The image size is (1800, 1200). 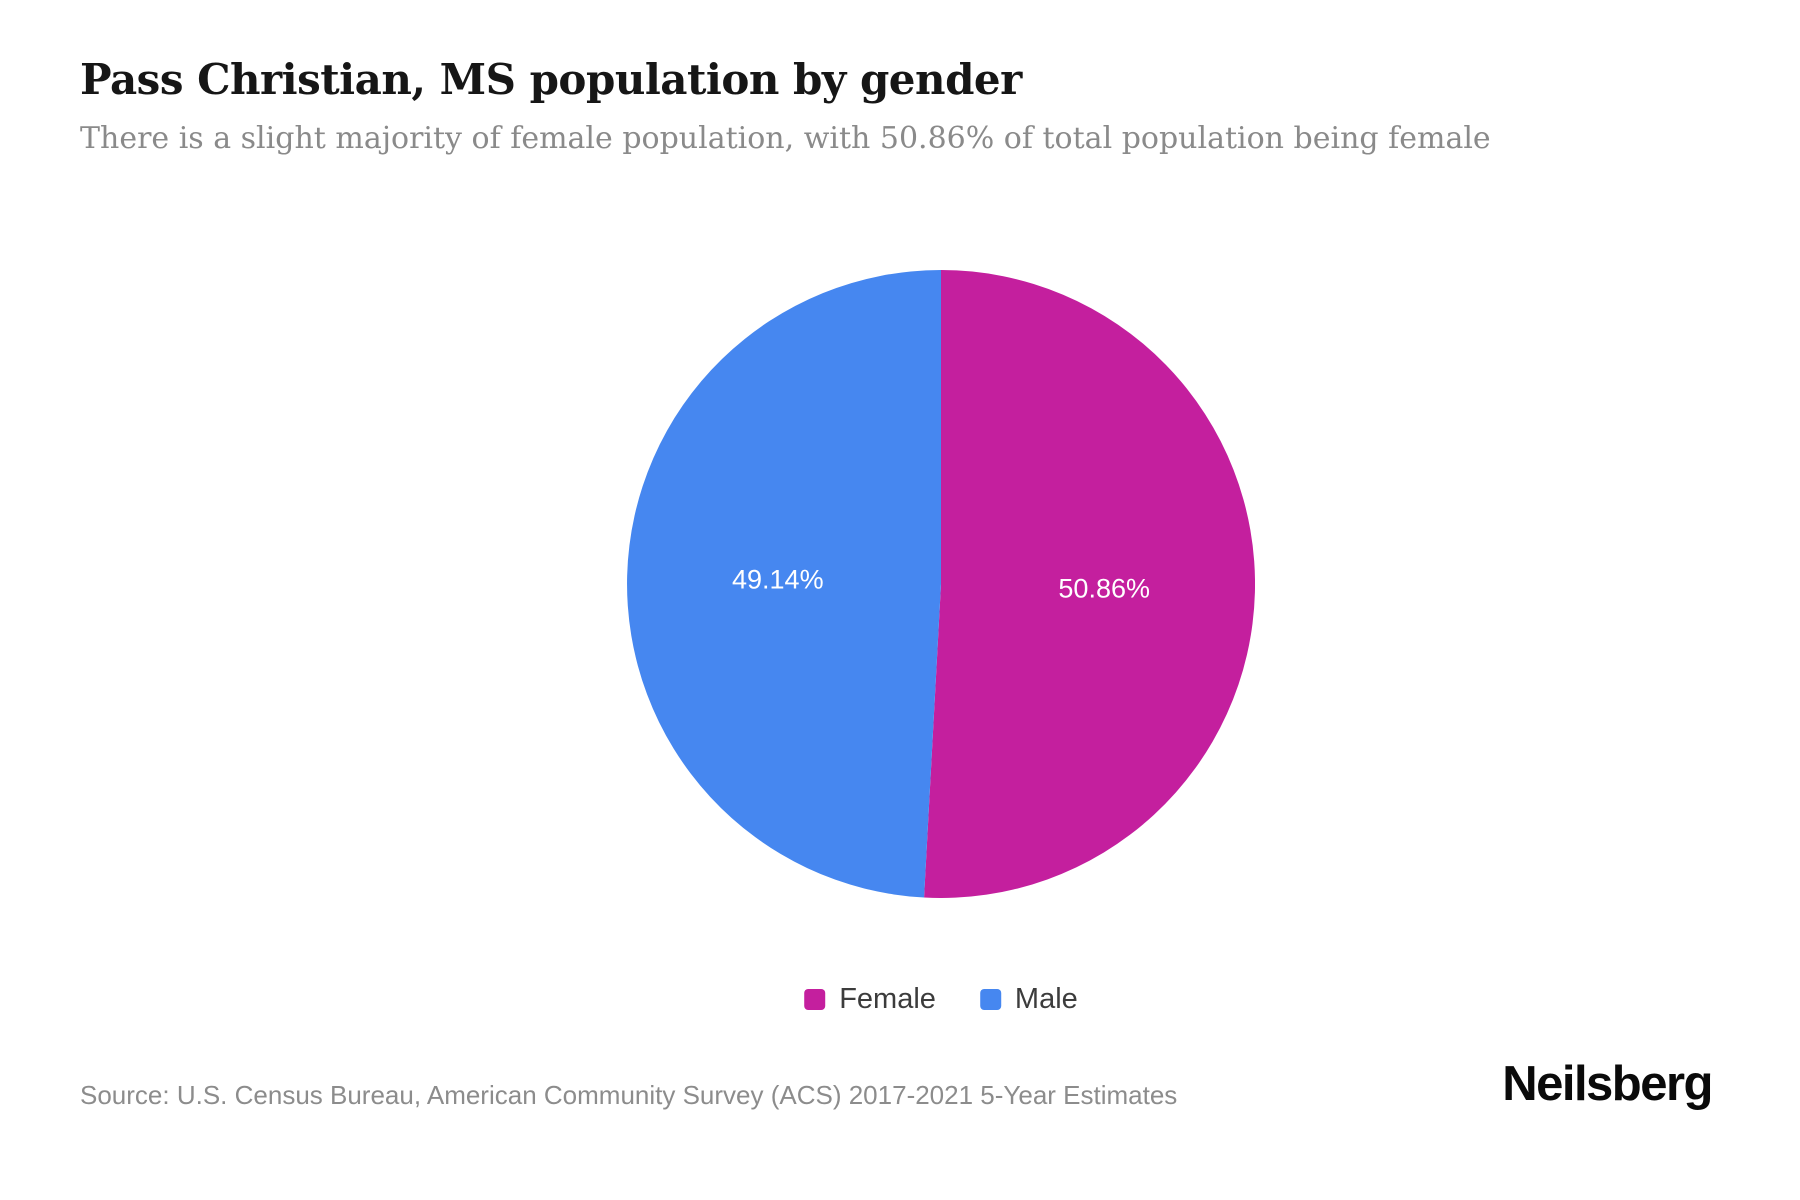 What do you see at coordinates (778, 580) in the screenshot?
I see `pie-label-male: 49.14%` at bounding box center [778, 580].